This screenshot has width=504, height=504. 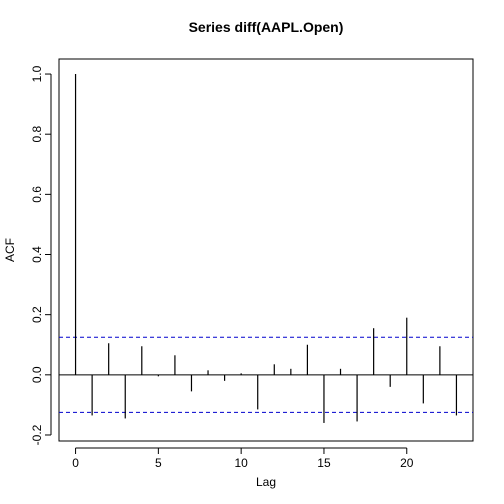 I want to click on y-tick-label: 1.0, so click(x=37, y=73).